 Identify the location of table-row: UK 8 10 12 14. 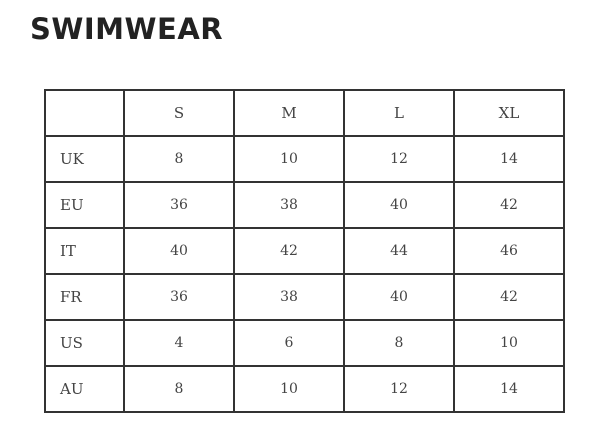
(304, 159).